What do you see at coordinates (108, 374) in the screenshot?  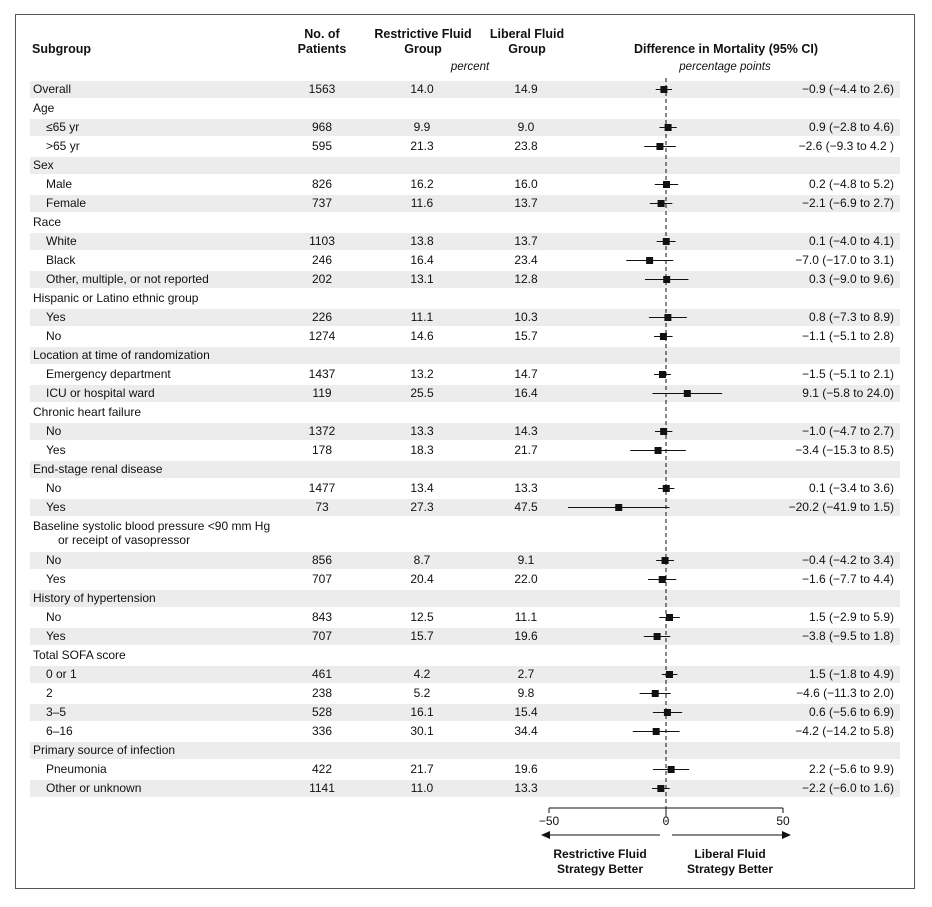 I see `subgroup-label: Emergency department` at bounding box center [108, 374].